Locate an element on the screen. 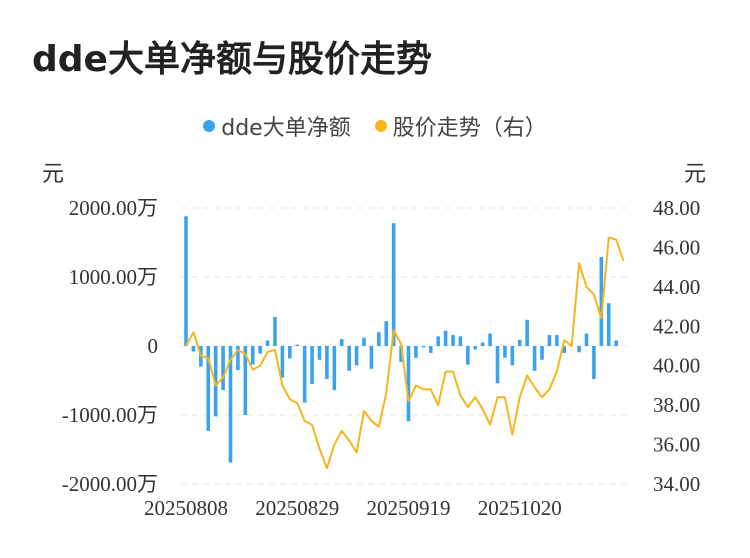  legend-dot-line-icon is located at coordinates (380, 126).